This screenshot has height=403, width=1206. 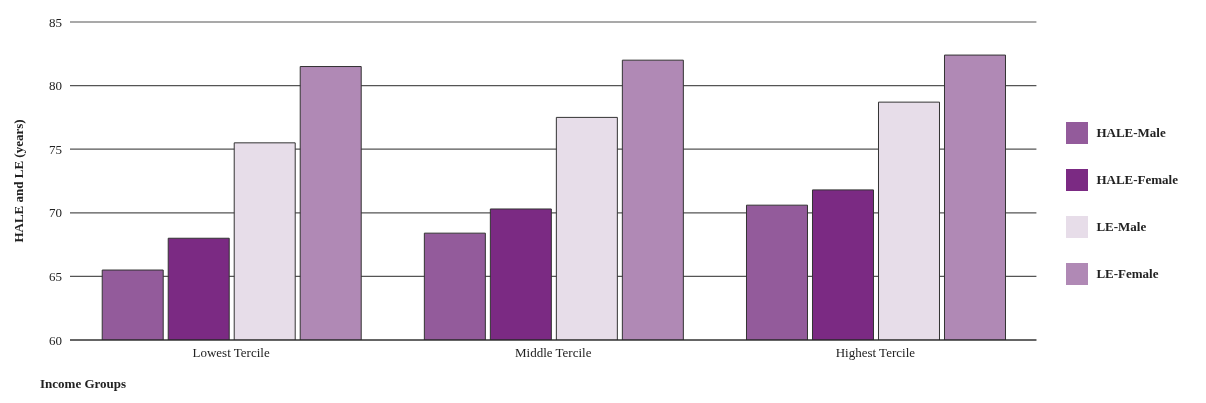 I want to click on y-tick-label: 75, so click(x=55, y=149).